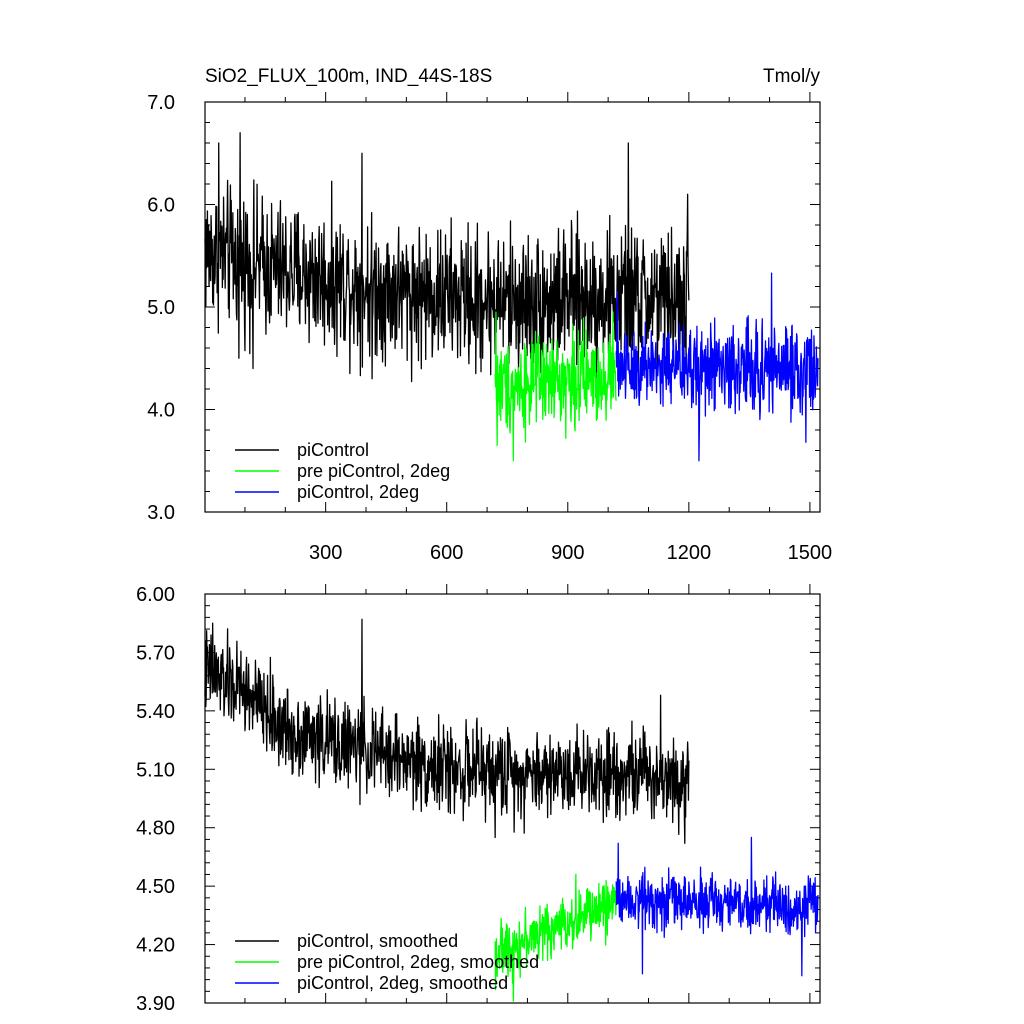  Describe the element at coordinates (155, 712) in the screenshot. I see `y-tick-label: 5.40` at that location.